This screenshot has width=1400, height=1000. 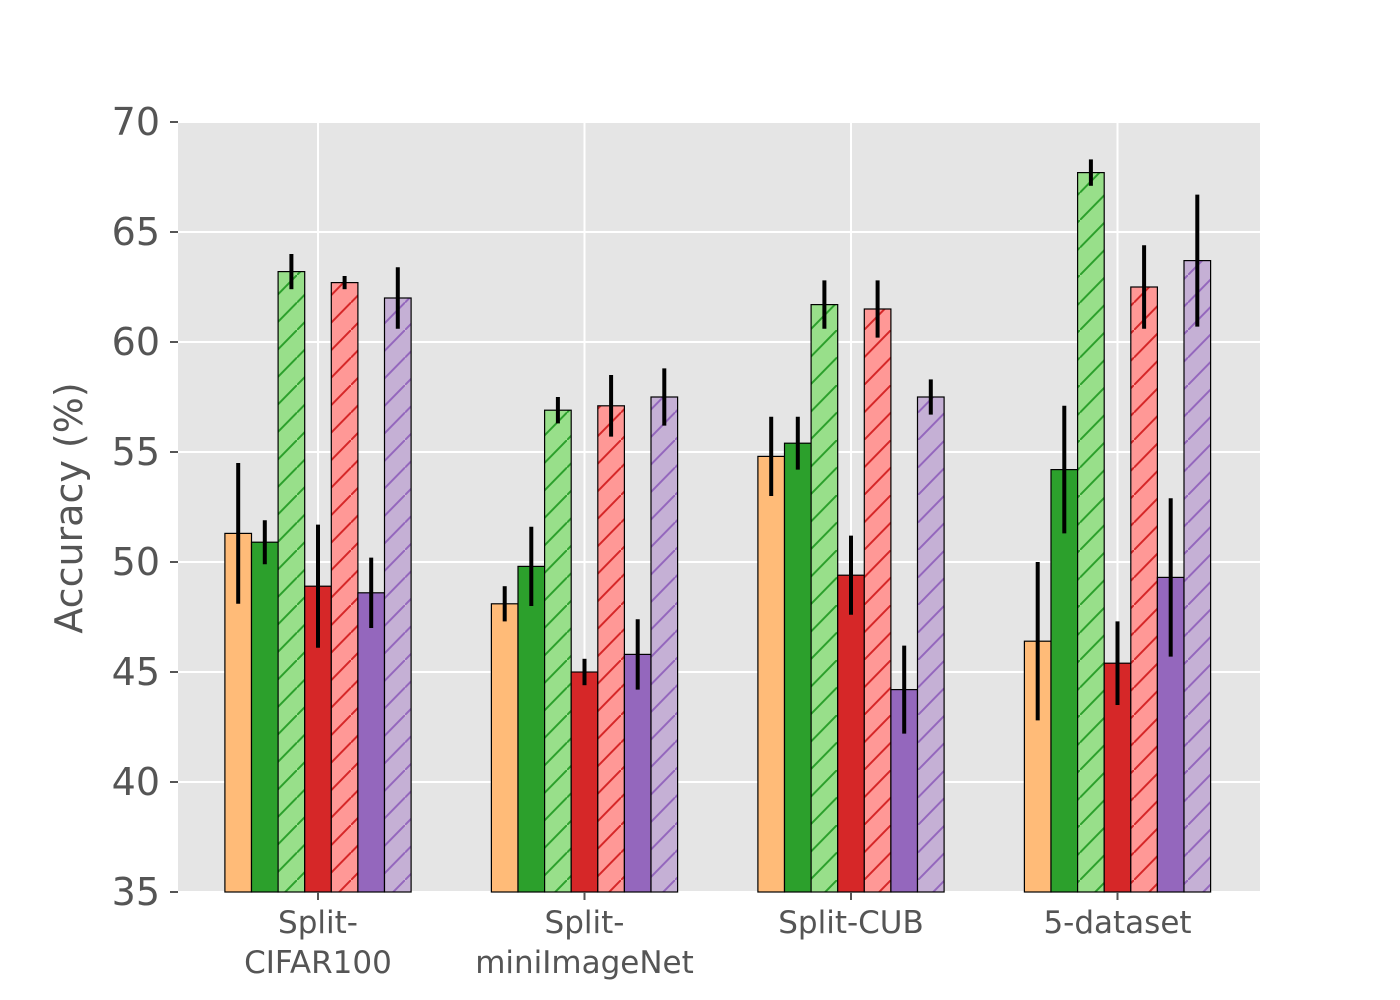 I want to click on y-tick-label: 50, so click(x=136, y=562).